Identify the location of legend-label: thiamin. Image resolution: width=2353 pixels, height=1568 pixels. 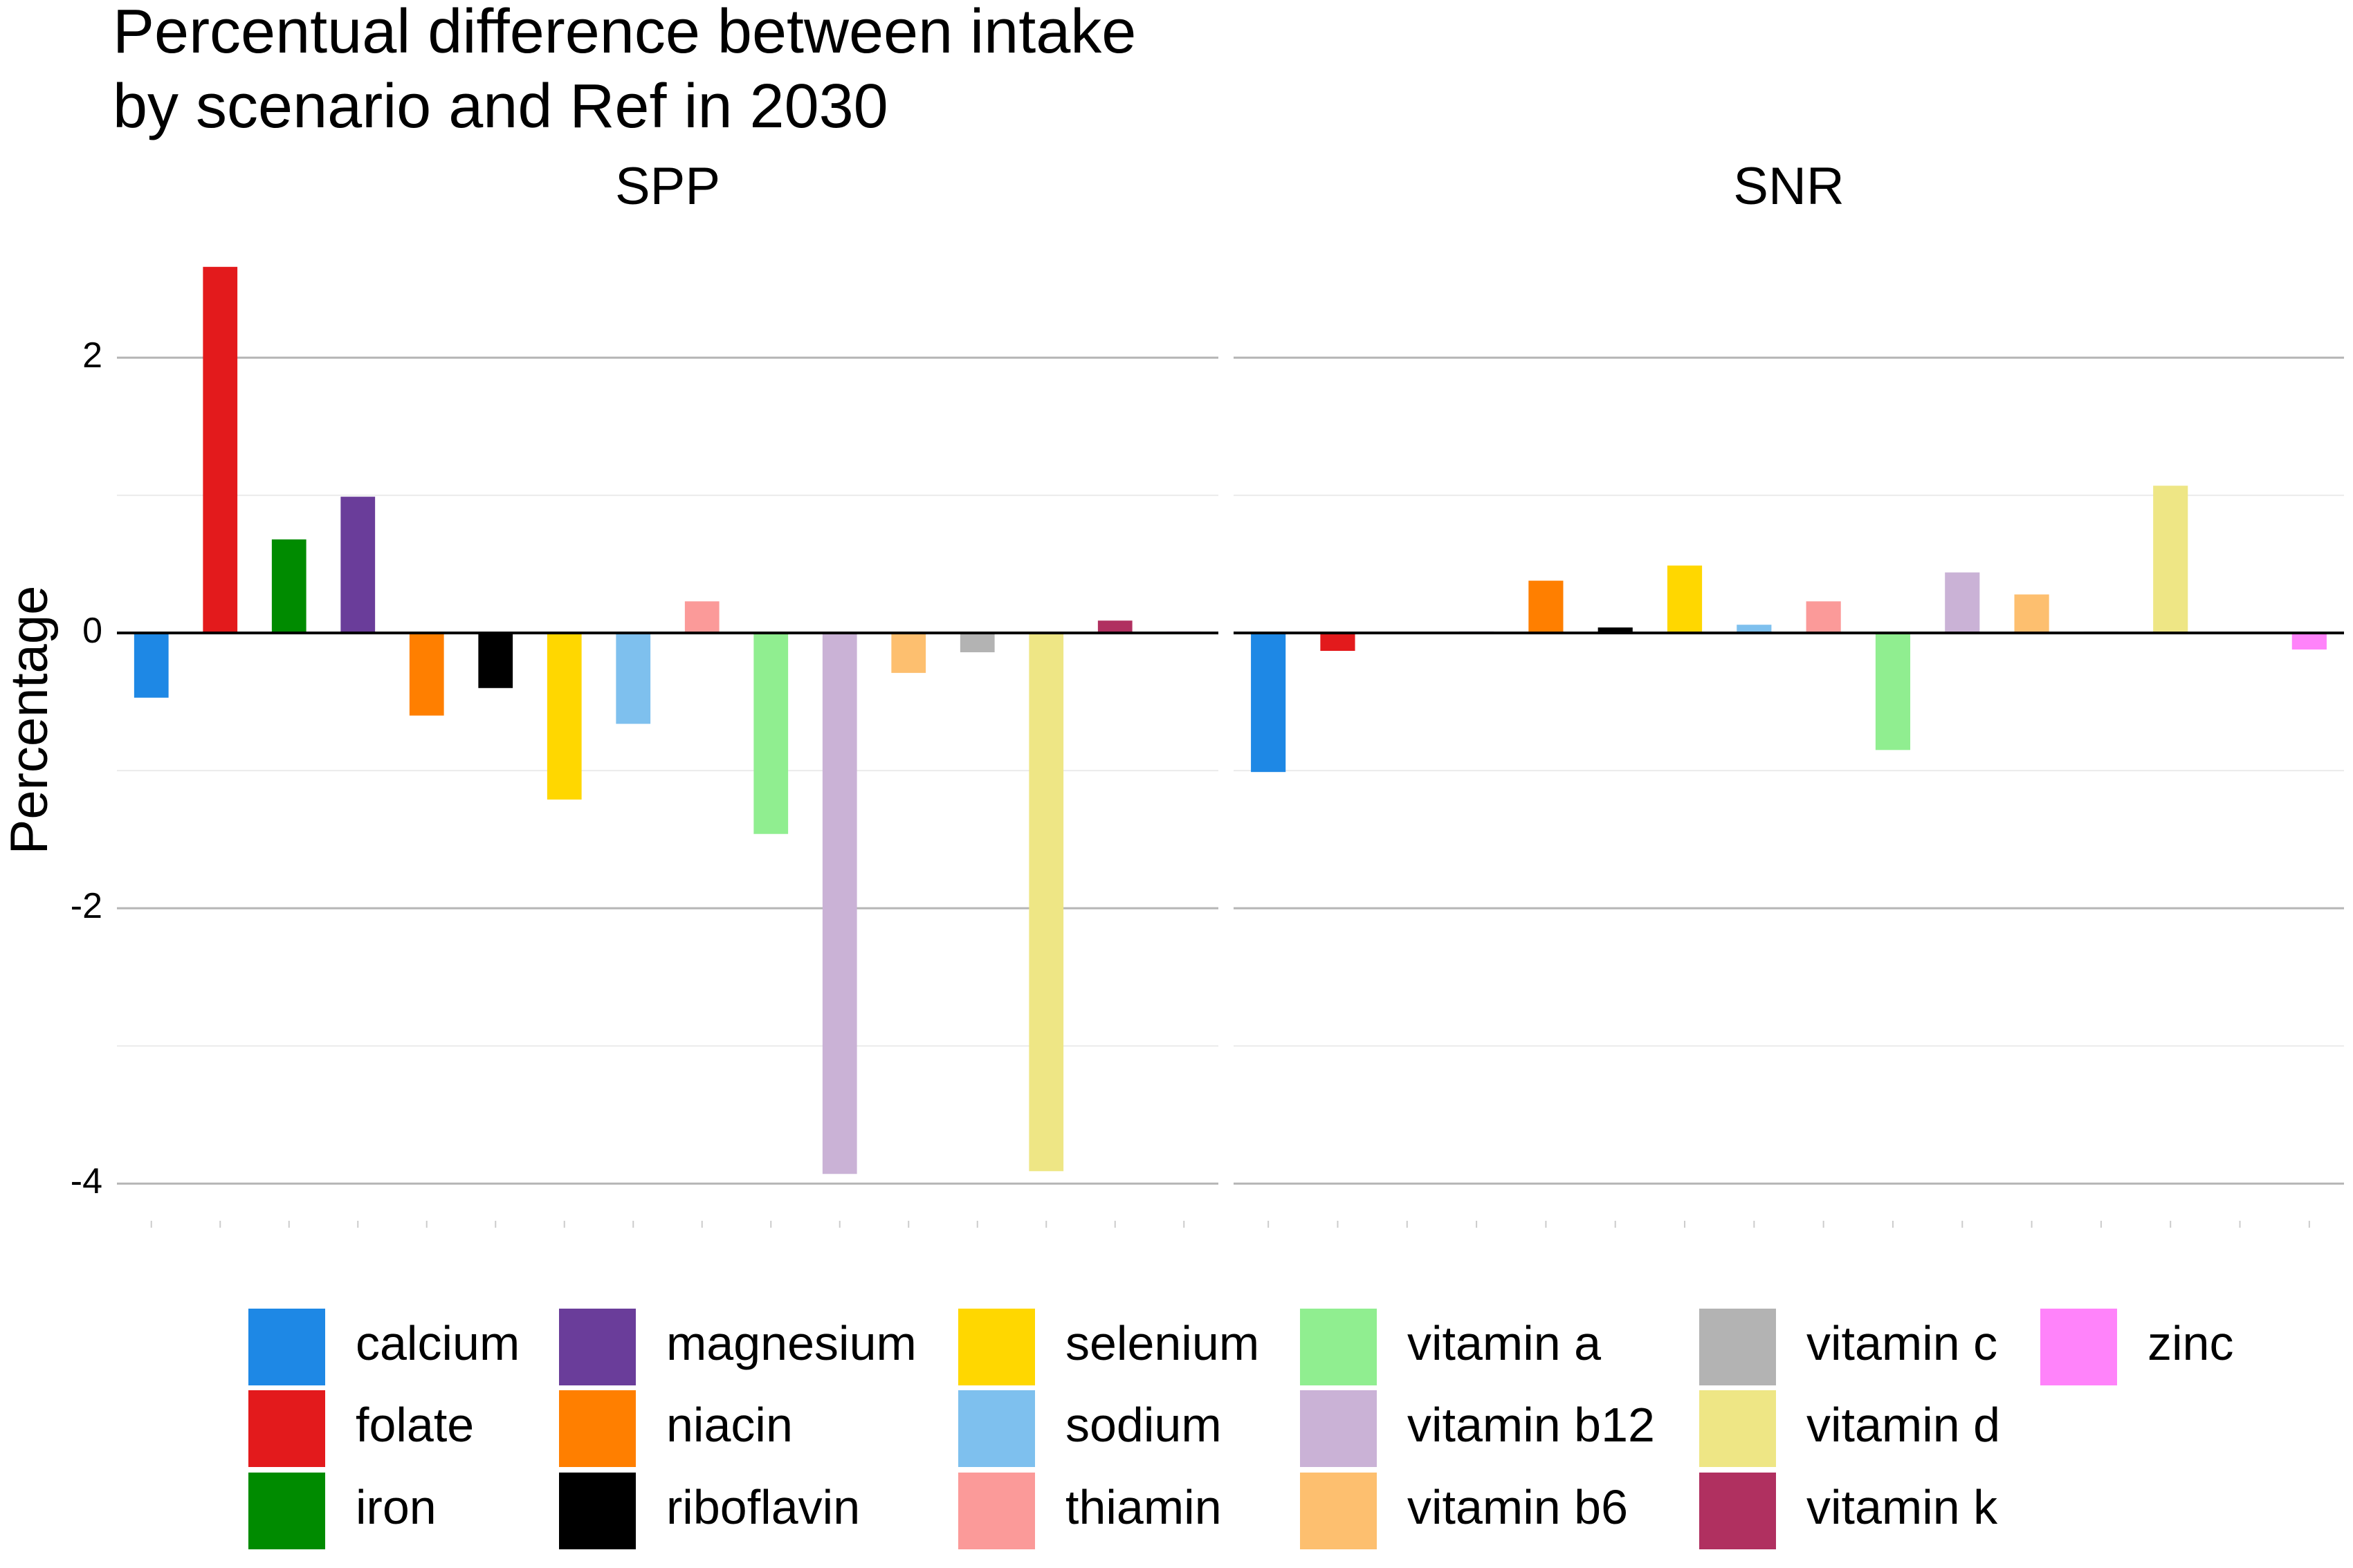
(1143, 1507).